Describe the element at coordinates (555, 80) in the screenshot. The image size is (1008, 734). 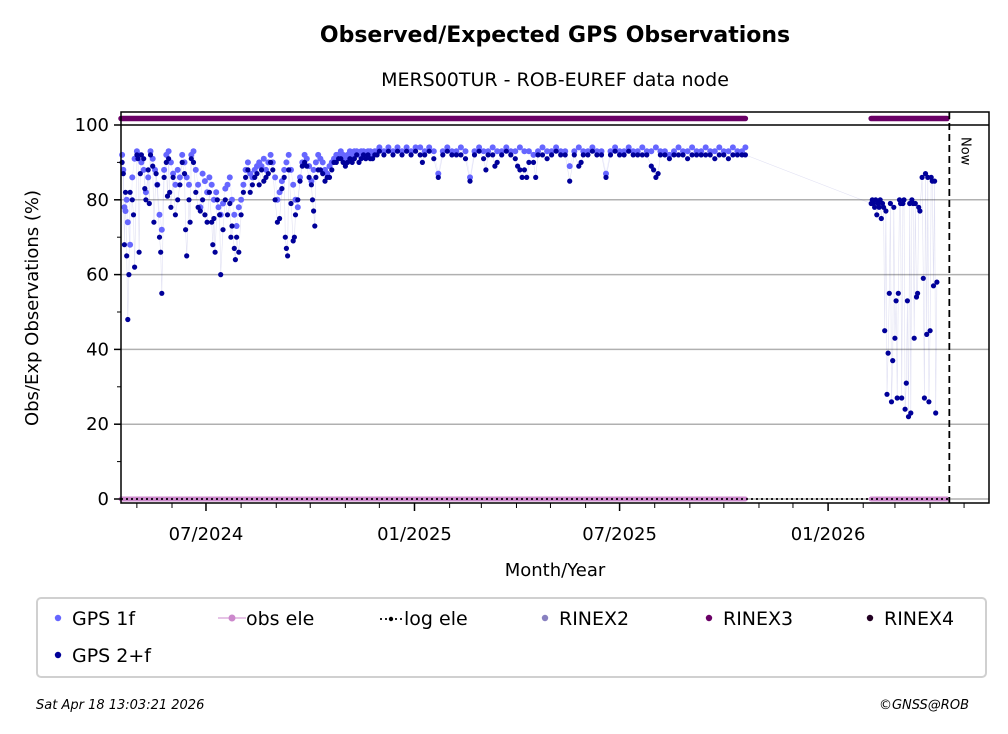
I see `chart-subtitle: MERS00TUR - ROB-EUREF data node` at that location.